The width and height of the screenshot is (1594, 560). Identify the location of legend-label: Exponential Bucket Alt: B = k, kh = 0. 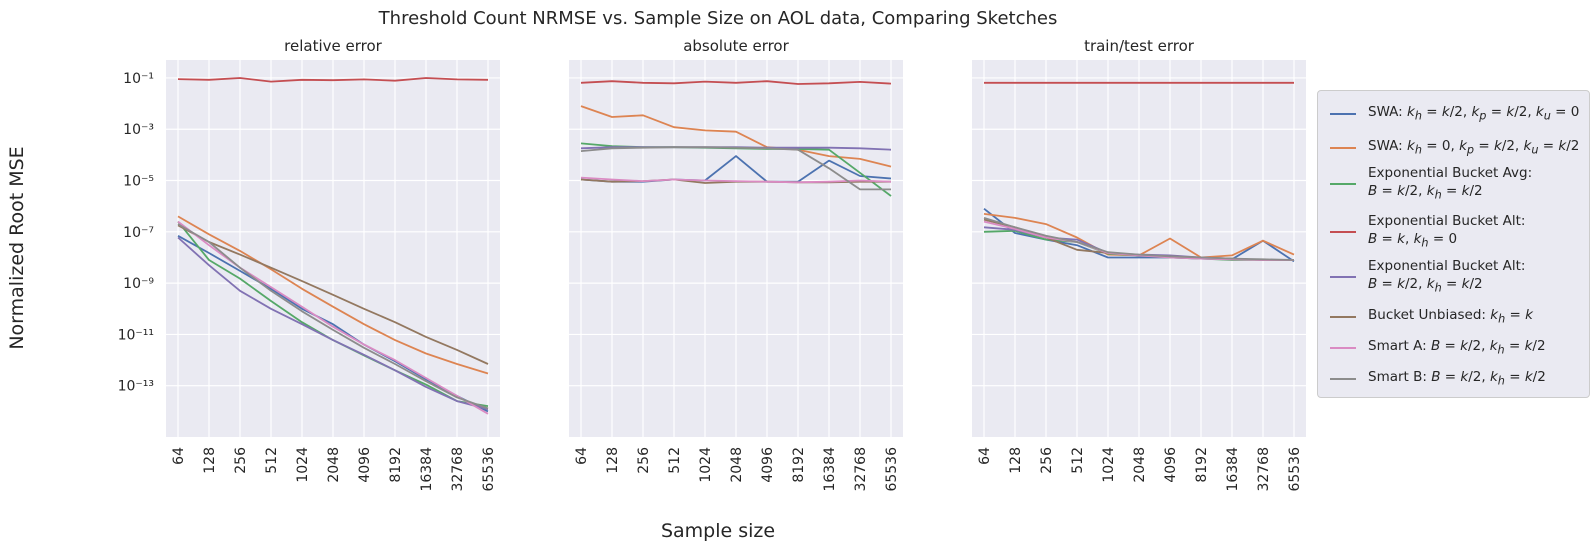
(1447, 231).